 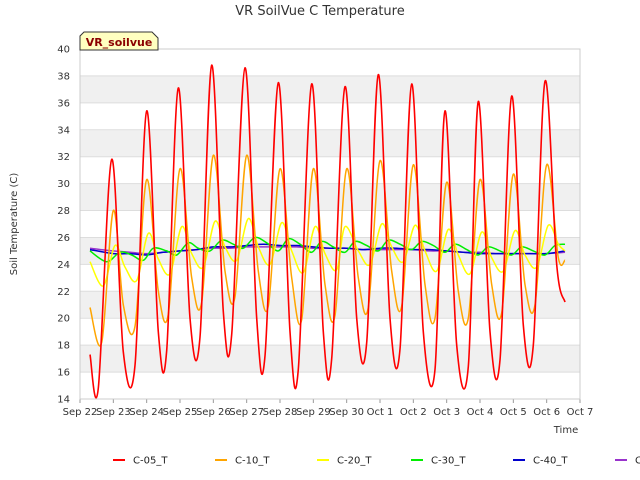 What do you see at coordinates (280, 412) in the screenshot?
I see `x-tick-label: Sep 28` at bounding box center [280, 412].